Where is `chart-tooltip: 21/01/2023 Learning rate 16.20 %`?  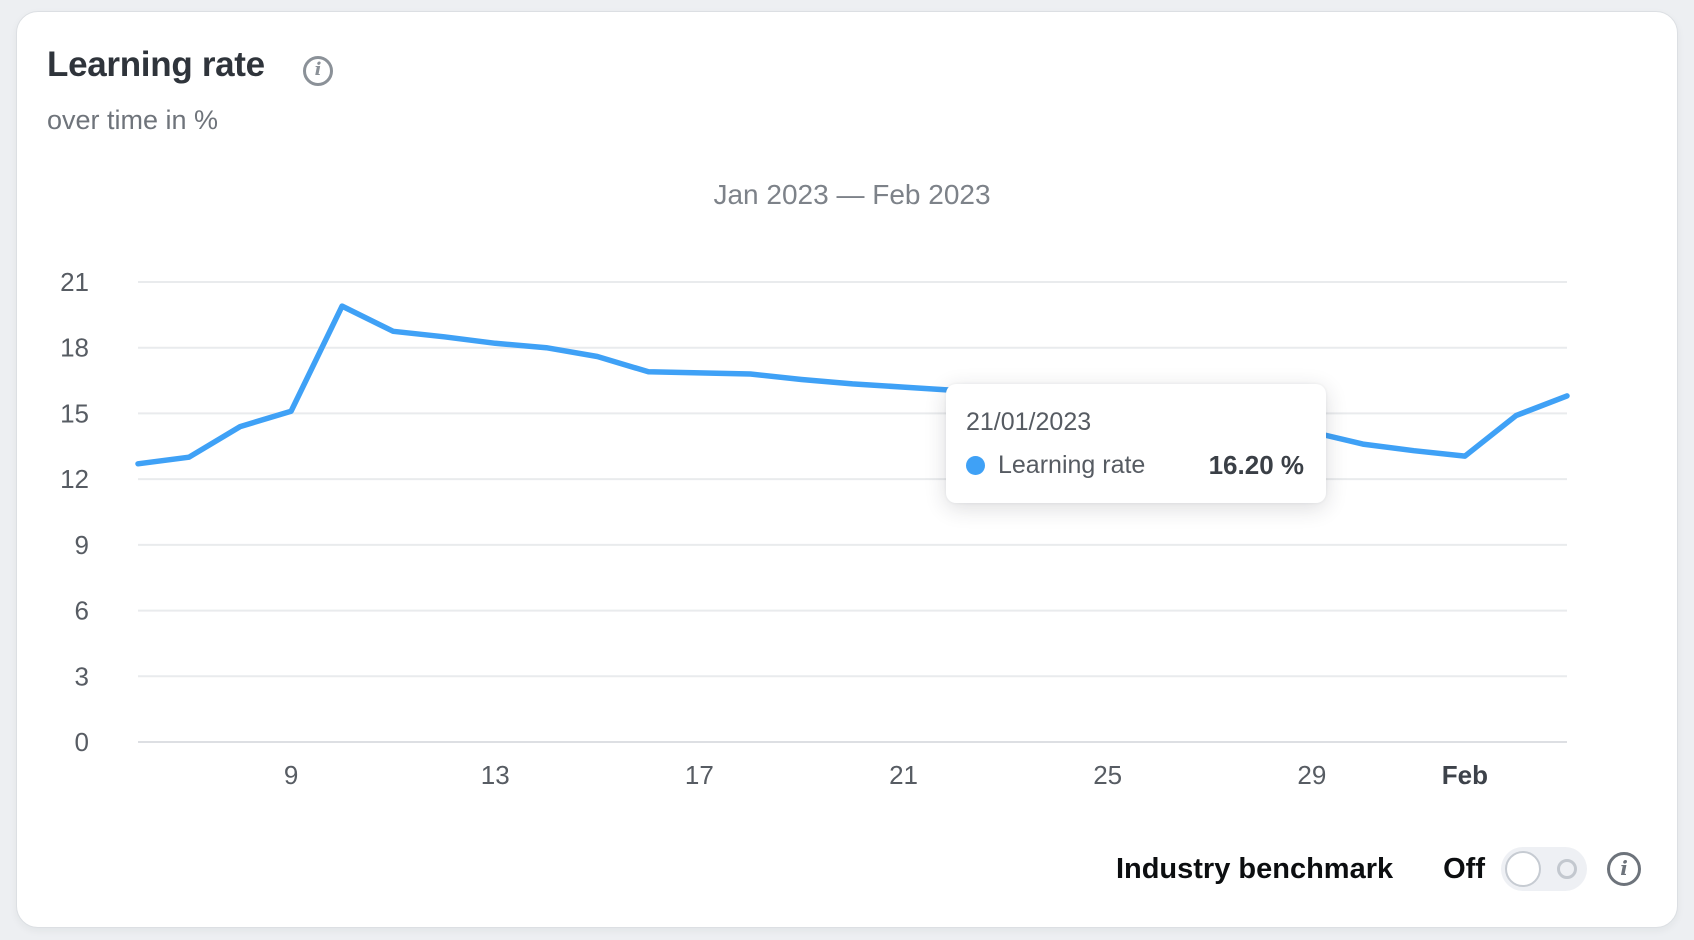
chart-tooltip: 21/01/2023 Learning rate 16.20 % is located at coordinates (1136, 443).